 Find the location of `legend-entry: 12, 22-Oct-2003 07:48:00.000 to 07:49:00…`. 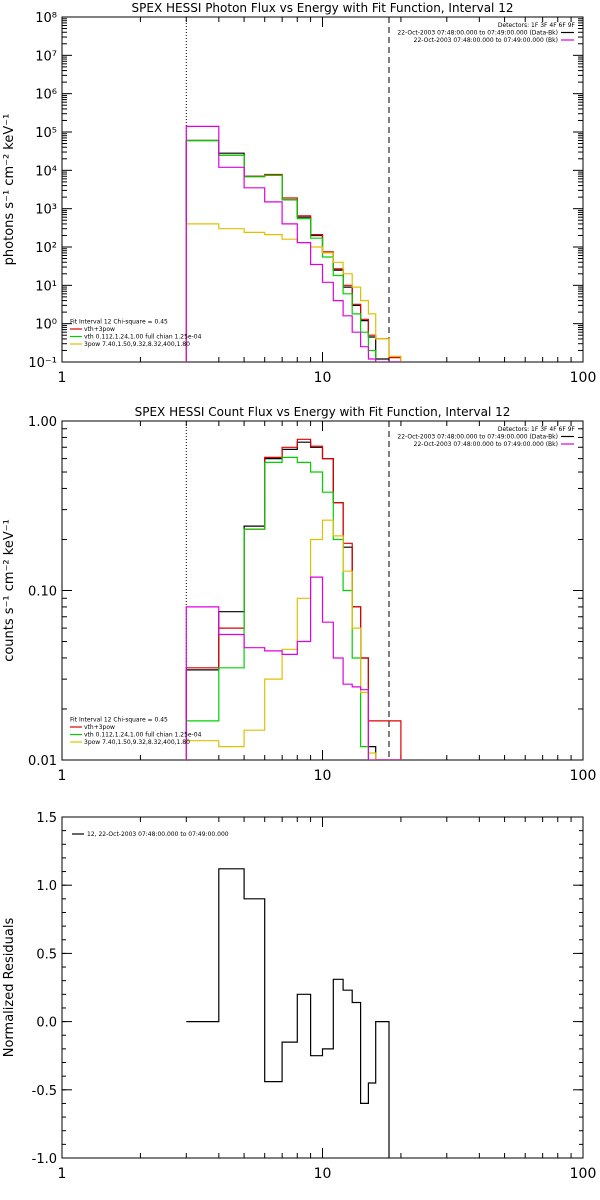

legend-entry: 12, 22-Oct-2003 07:48:00.000 to 07:49:00… is located at coordinates (158, 834).